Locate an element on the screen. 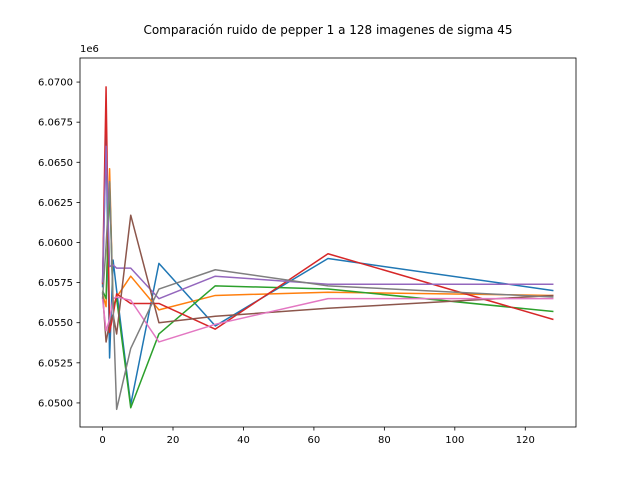 The image size is (640, 480). y-tick-label: 6.0550 is located at coordinates (55, 323).